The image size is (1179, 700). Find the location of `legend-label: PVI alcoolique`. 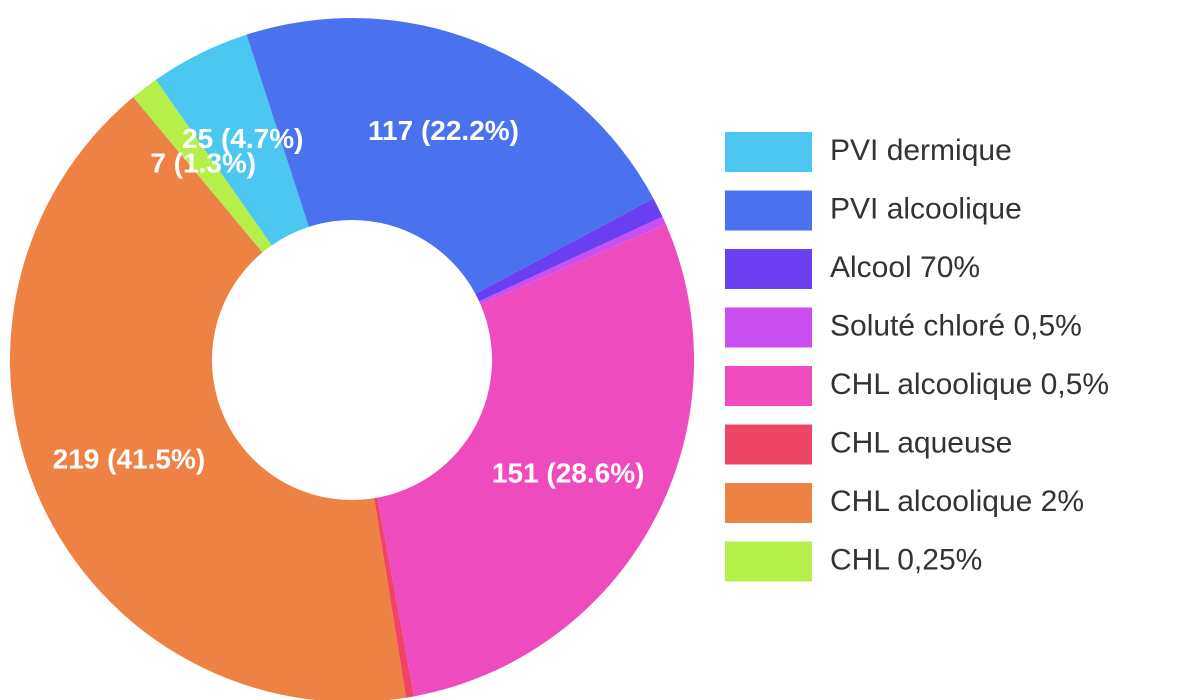

legend-label: PVI alcoolique is located at coordinates (926, 208).